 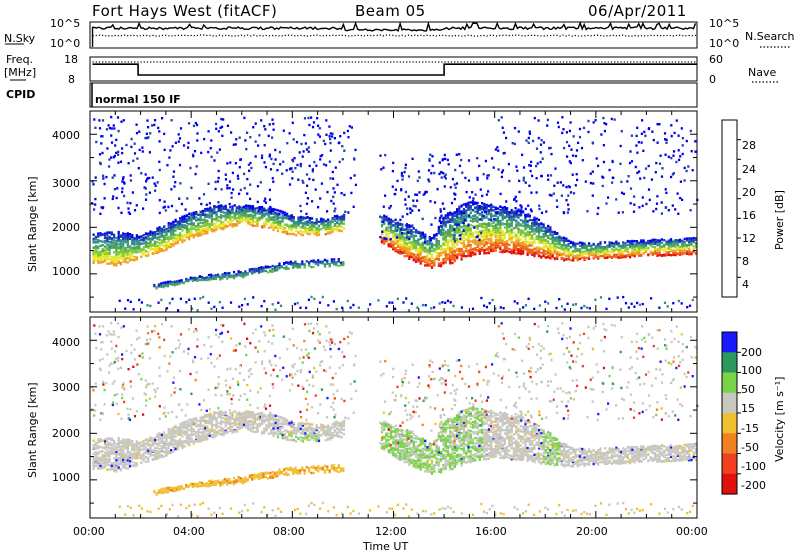 I want to click on nave-label: Nave, so click(x=762, y=72).